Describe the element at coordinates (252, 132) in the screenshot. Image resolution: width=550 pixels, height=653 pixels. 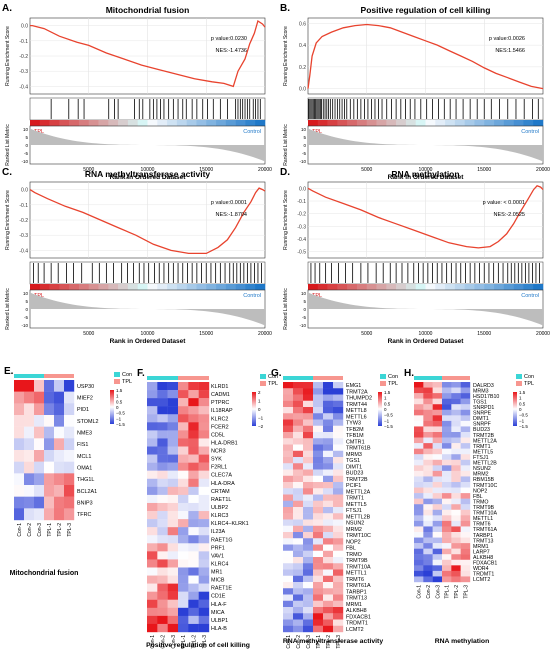
I see `control-label: Control` at that location.